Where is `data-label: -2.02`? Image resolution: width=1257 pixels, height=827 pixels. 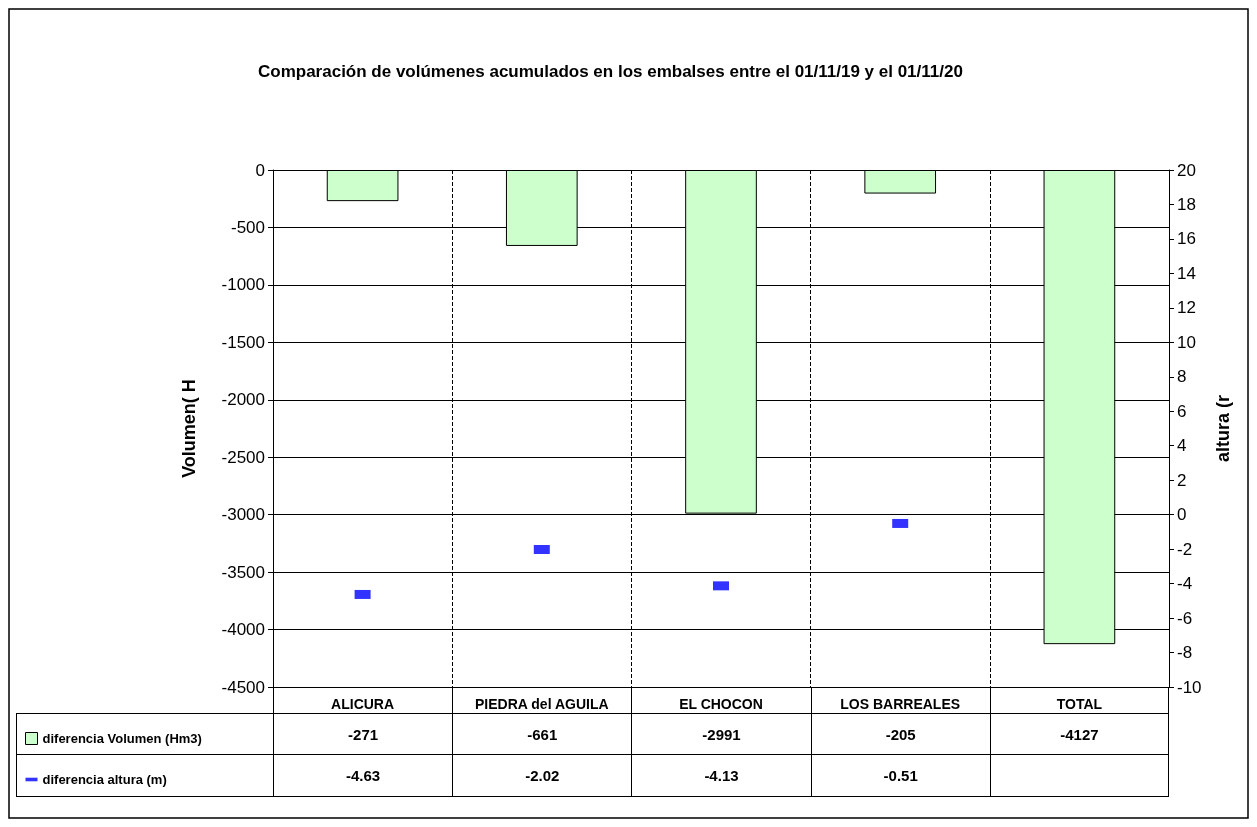 data-label: -2.02 is located at coordinates (542, 776).